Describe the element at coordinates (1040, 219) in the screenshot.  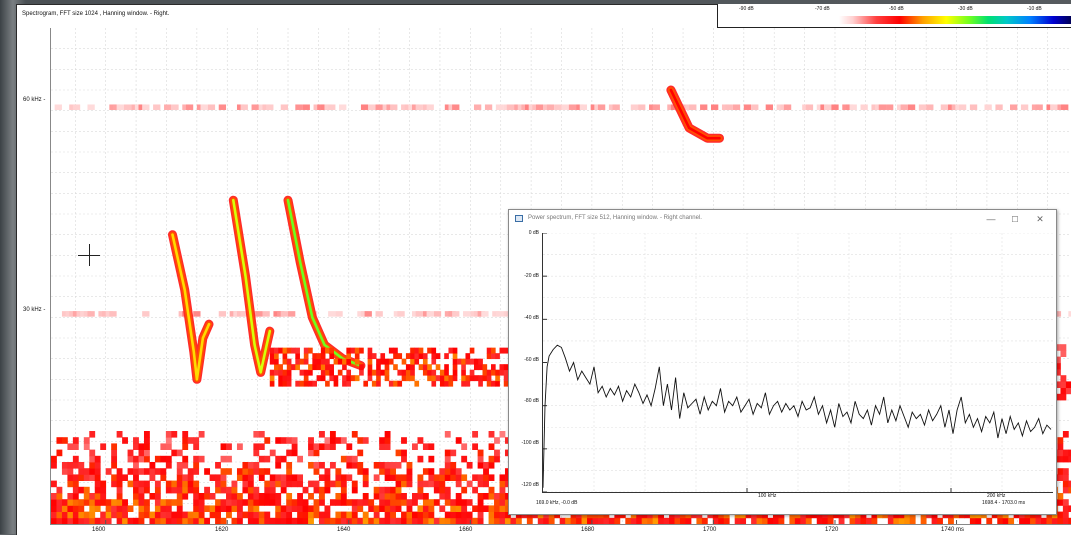
I see `close-button: ✕` at that location.